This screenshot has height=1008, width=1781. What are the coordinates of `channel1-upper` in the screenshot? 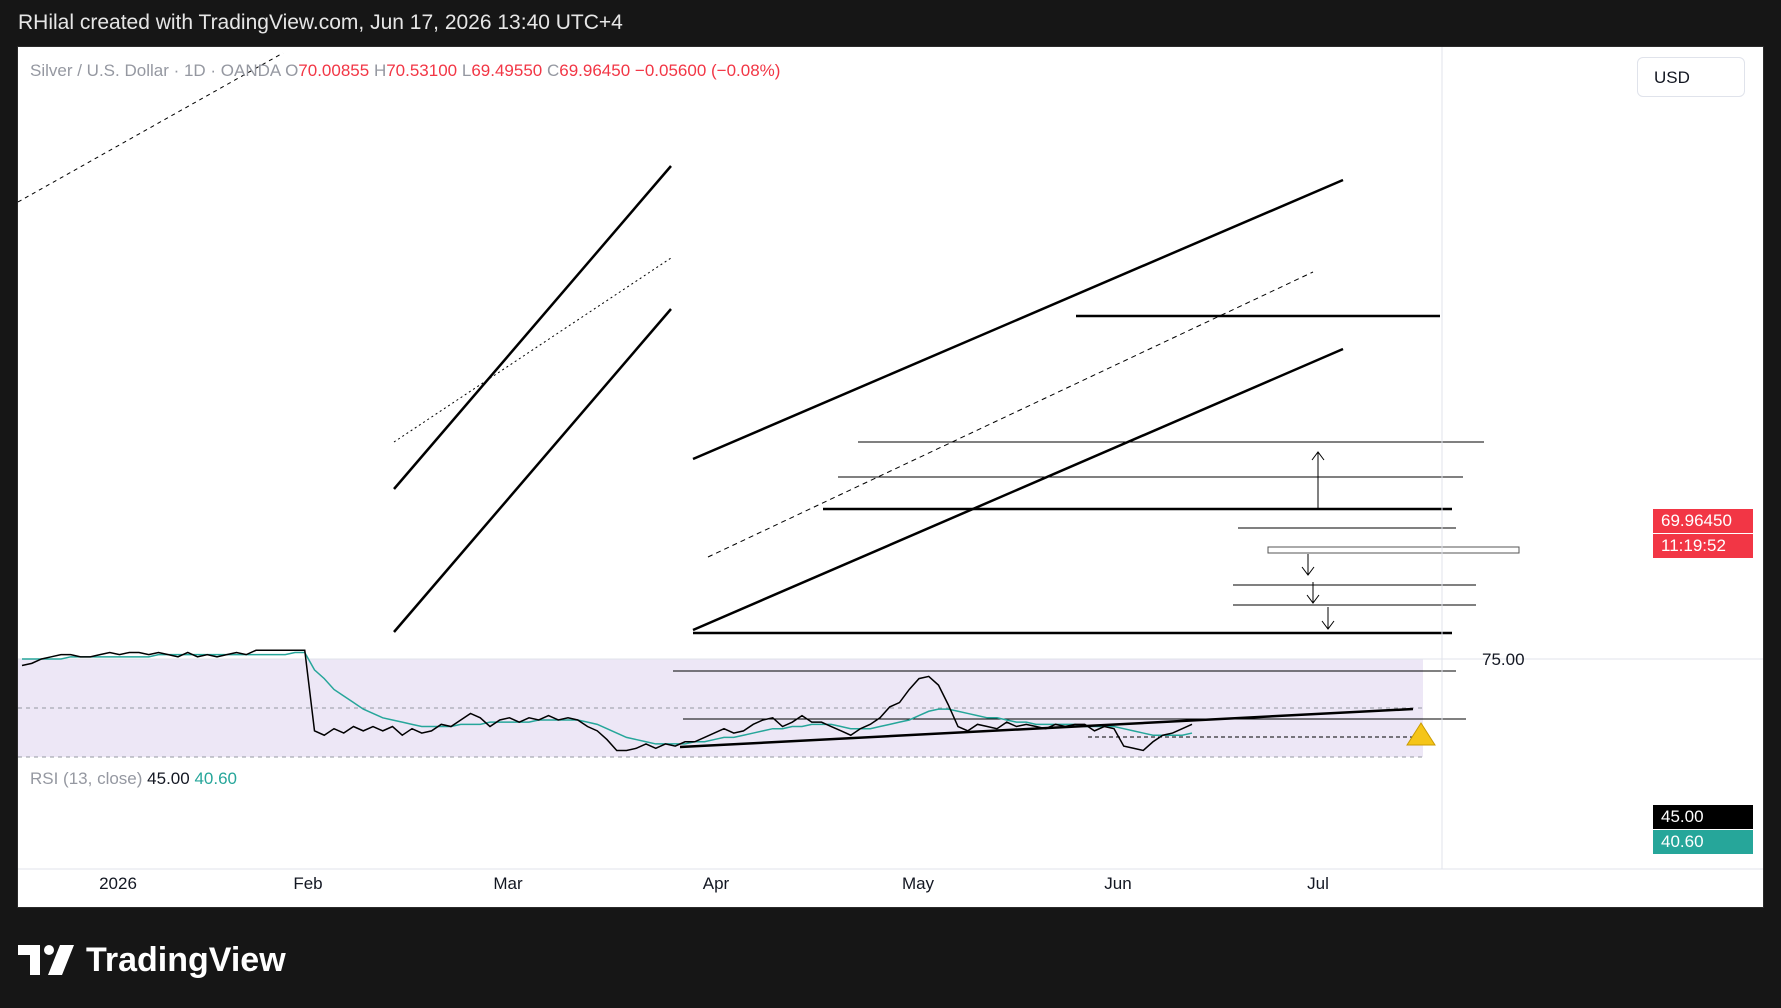 It's located at (532, 327).